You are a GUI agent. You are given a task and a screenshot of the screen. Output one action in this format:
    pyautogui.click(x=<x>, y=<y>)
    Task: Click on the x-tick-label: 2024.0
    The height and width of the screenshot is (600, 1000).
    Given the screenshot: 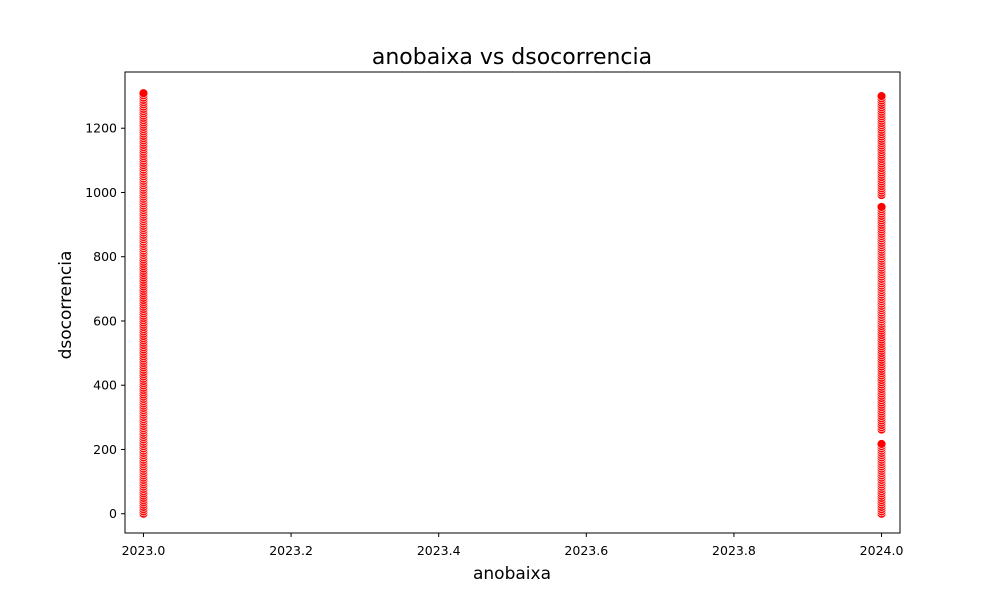 What is the action you would take?
    pyautogui.click(x=882, y=550)
    